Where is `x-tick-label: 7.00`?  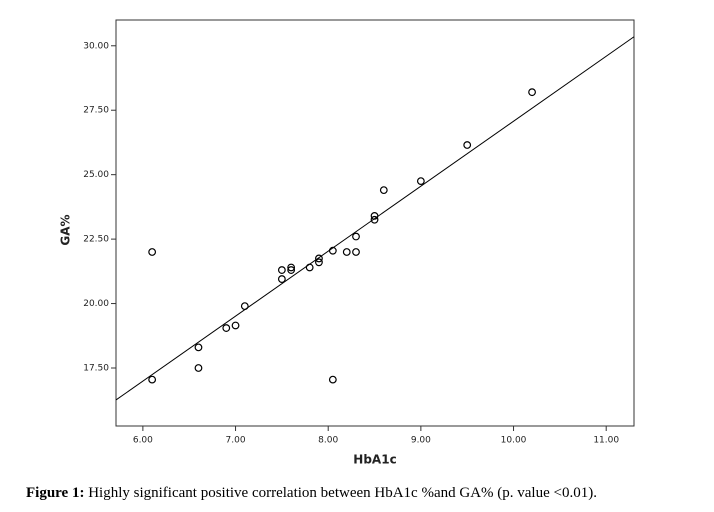
x-tick-label: 7.00 is located at coordinates (236, 441).